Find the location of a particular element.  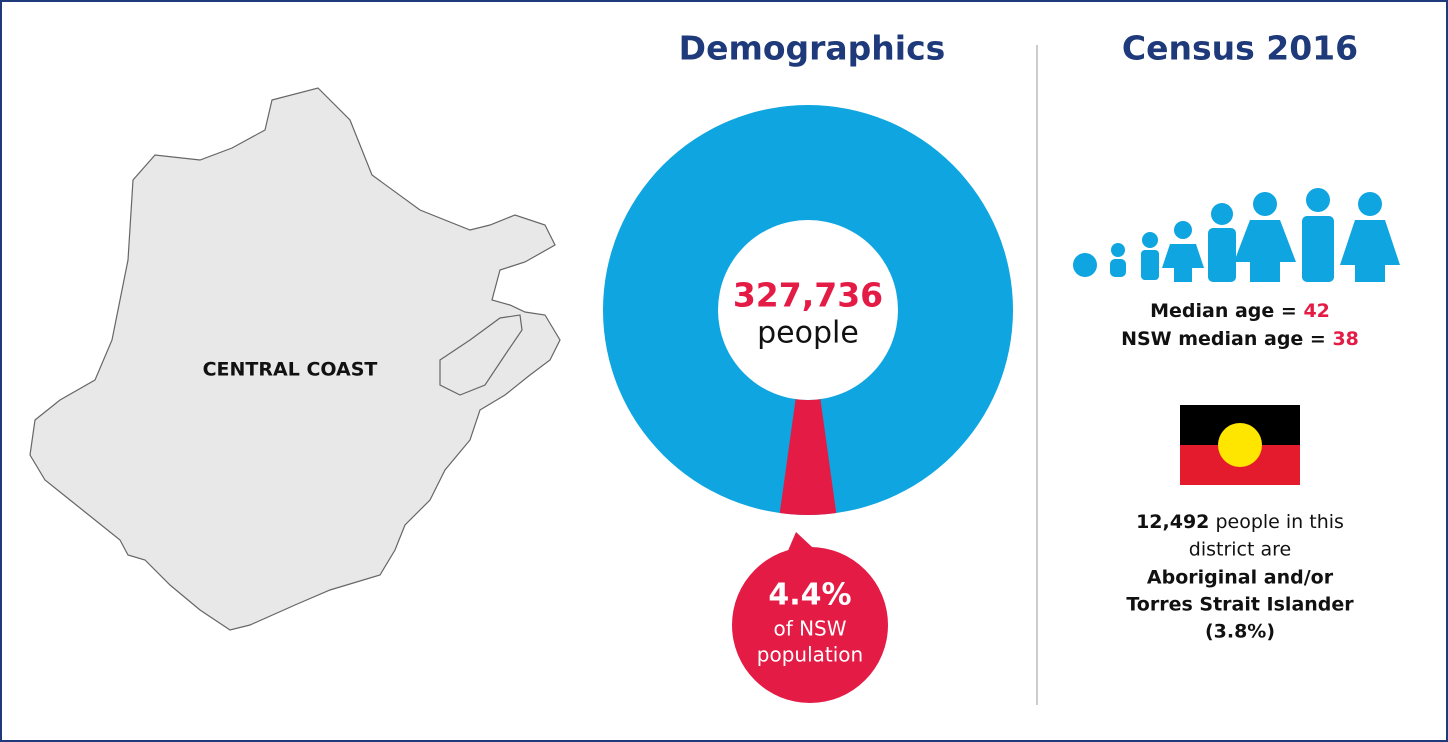

map-label: CENTRAL COAST is located at coordinates (290, 370).